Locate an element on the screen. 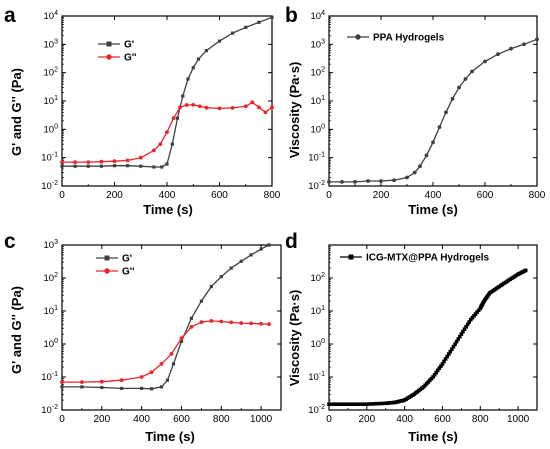 This screenshot has height=449, width=550. y-tick-label: 10² is located at coordinates (51, 278).